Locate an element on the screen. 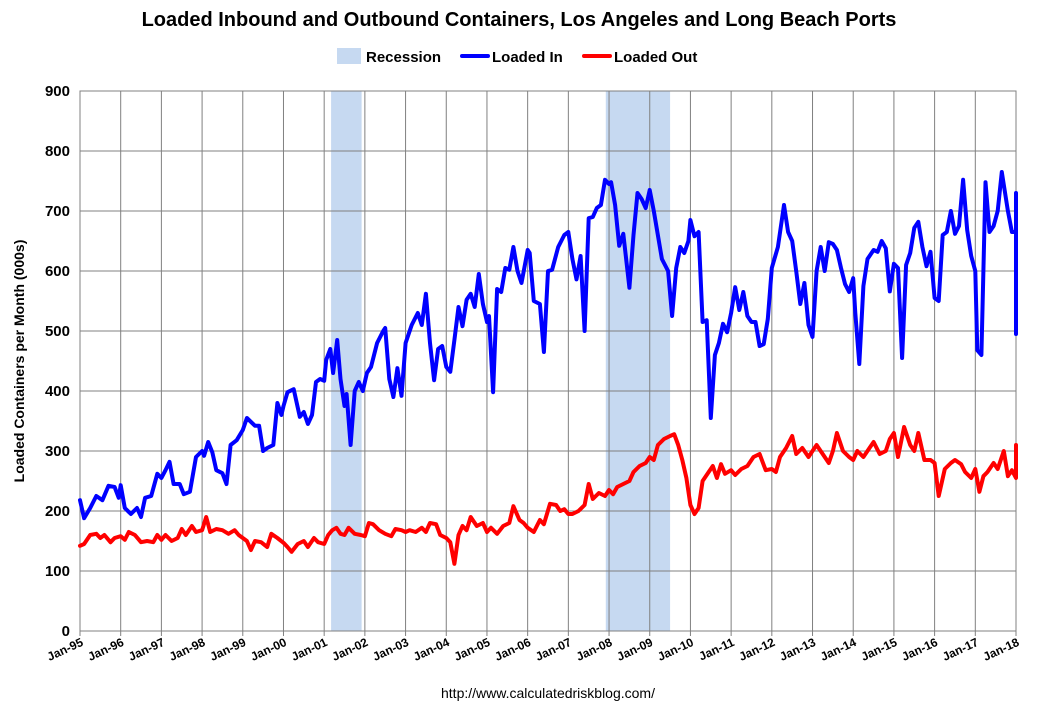 Image resolution: width=1038 pixels, height=713 pixels. legend-label-recession: Recession is located at coordinates (403, 57).